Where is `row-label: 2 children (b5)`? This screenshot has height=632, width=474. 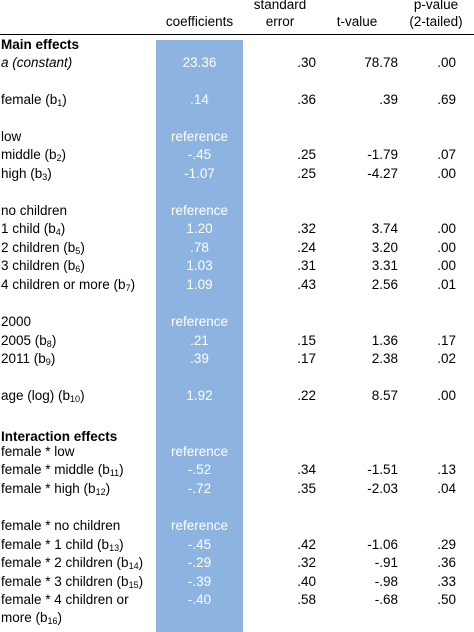
row-label: 2 children (b5) is located at coordinates (43, 248).